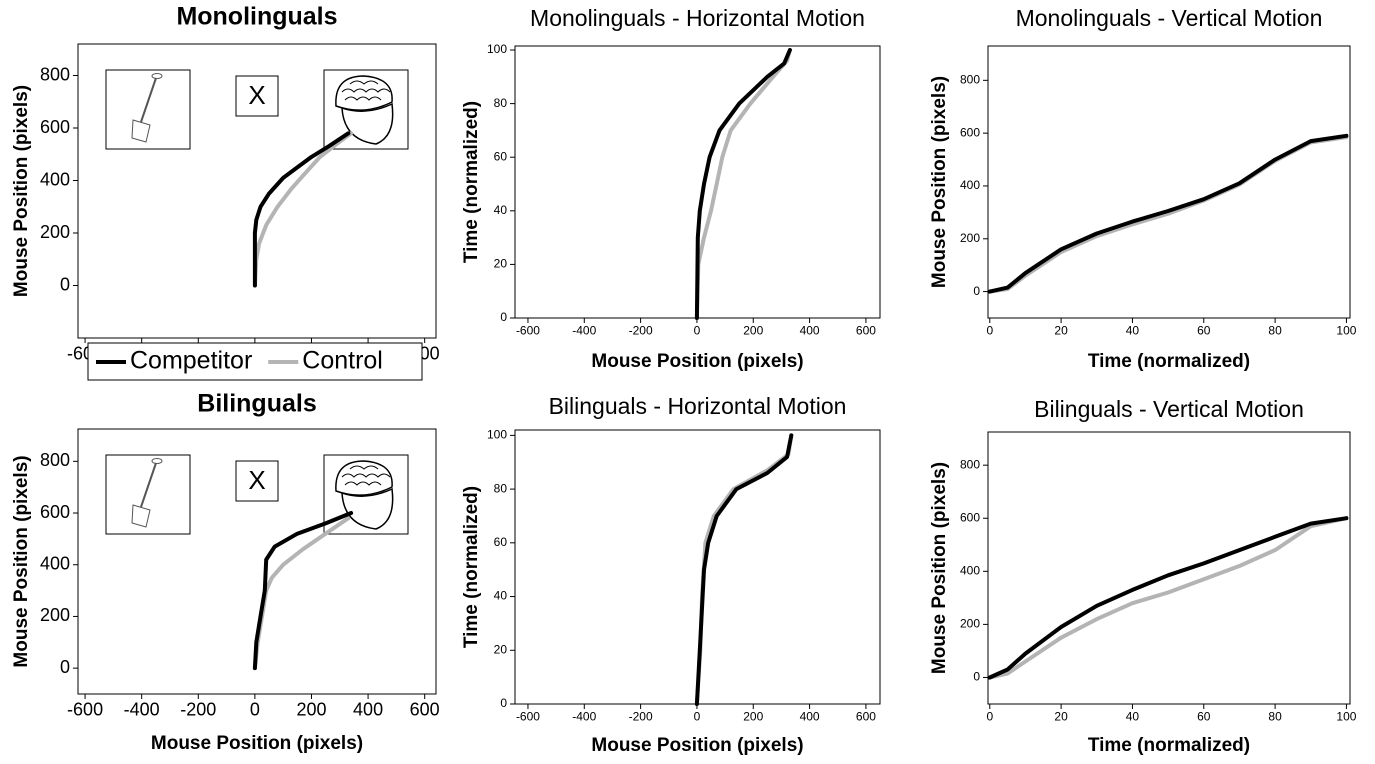 This screenshot has height=764, width=1375. What do you see at coordinates (256, 404) in the screenshot?
I see `chart-title: Bilinguals` at bounding box center [256, 404].